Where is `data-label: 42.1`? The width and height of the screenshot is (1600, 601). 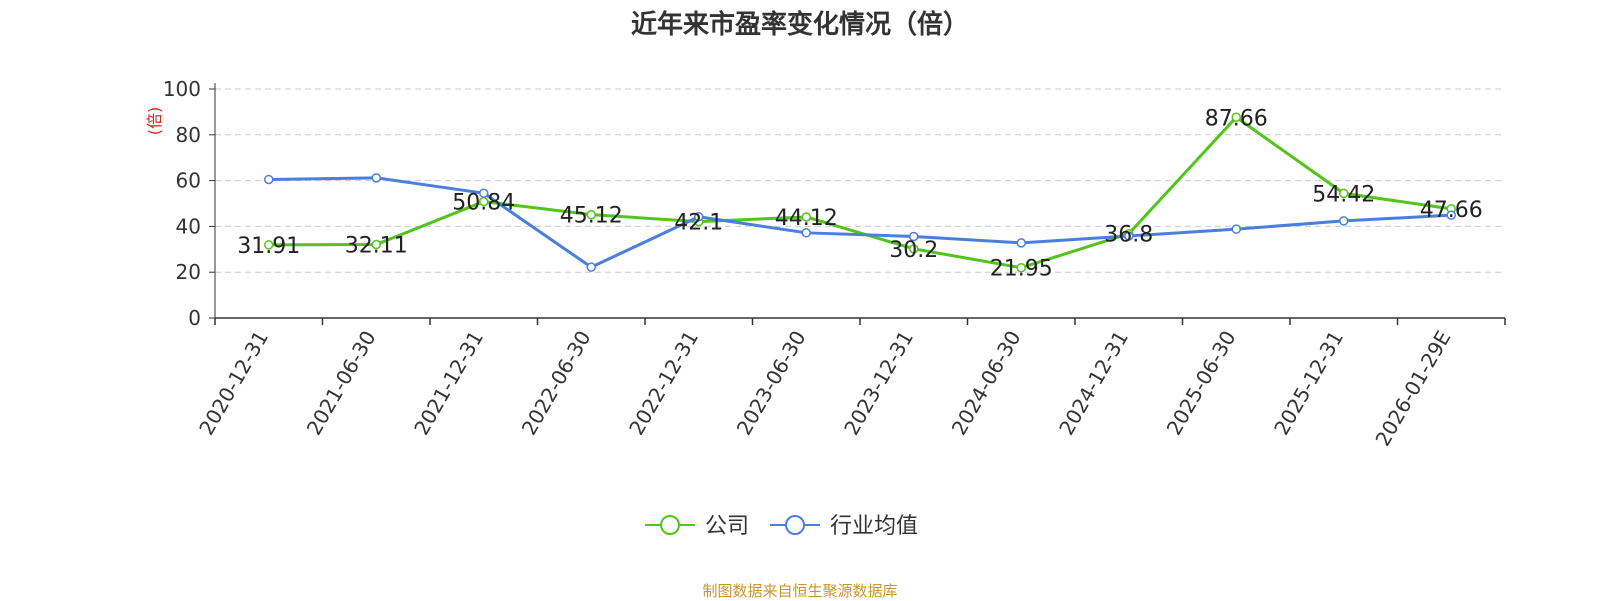 data-label: 42.1 is located at coordinates (698, 223).